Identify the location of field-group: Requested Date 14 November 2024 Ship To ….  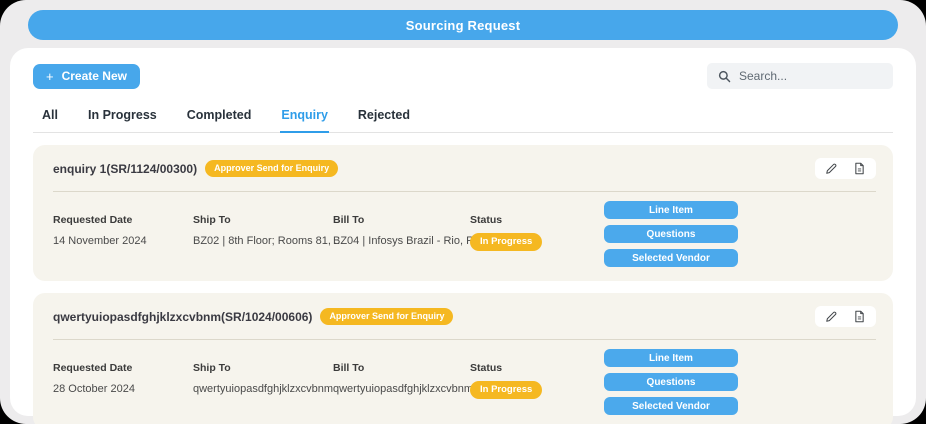
(328, 226).